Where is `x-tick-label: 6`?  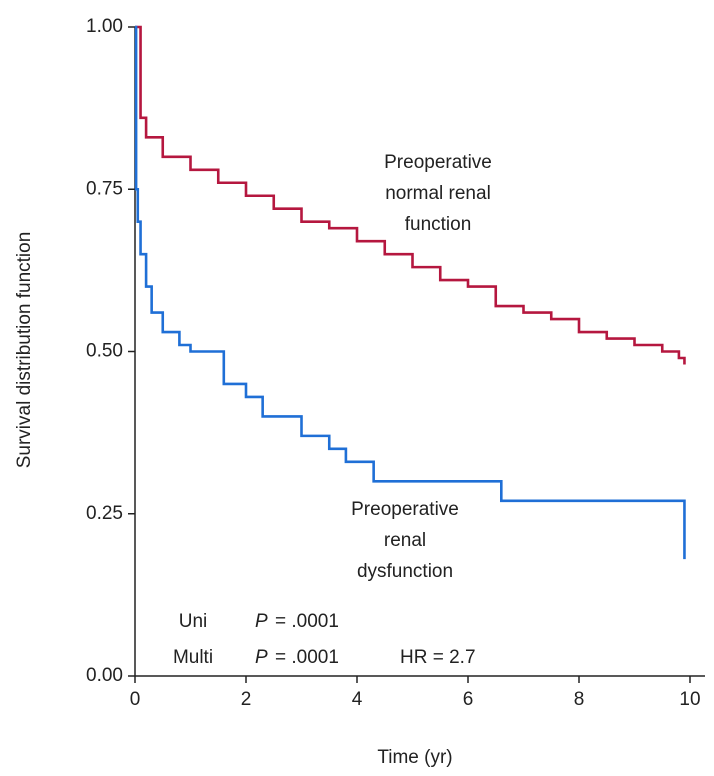 x-tick-label: 6 is located at coordinates (468, 699).